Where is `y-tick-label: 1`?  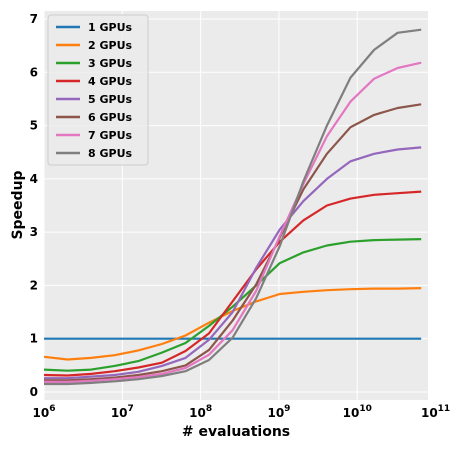
y-tick-label: 1 is located at coordinates (34, 339).